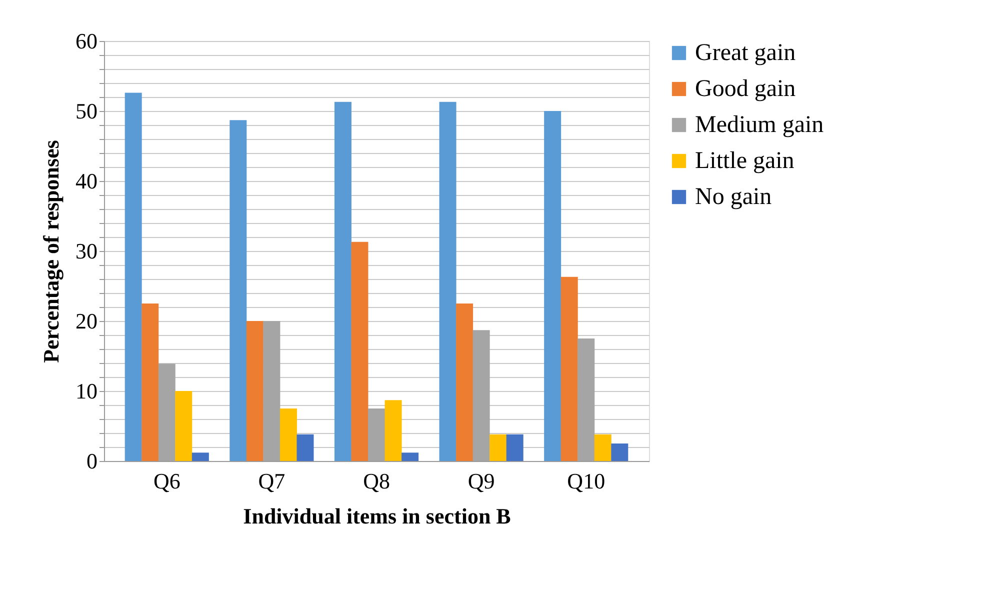 The height and width of the screenshot is (601, 995). What do you see at coordinates (92, 461) in the screenshot?
I see `y-tick-label: 0` at bounding box center [92, 461].